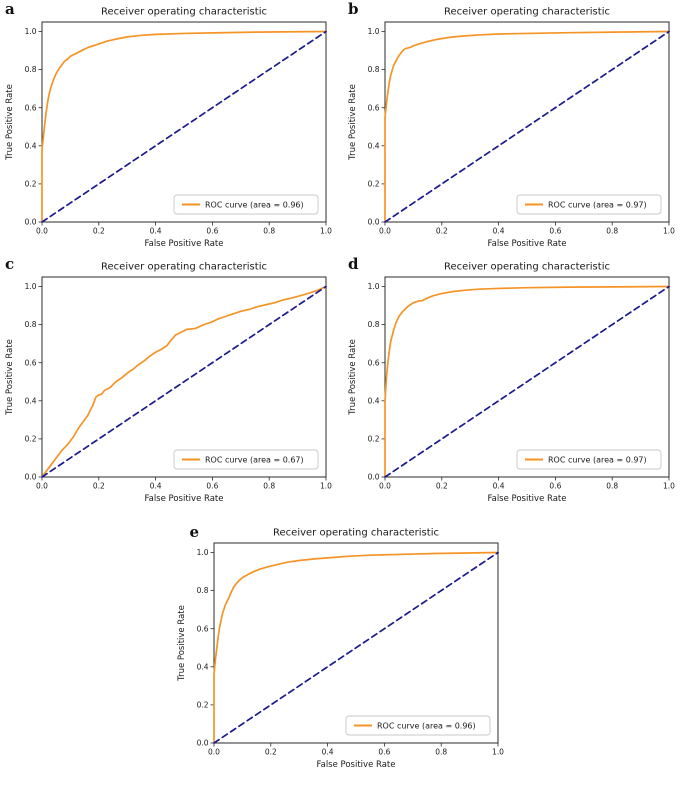  I want to click on panel-label-a: a, so click(10, 9).